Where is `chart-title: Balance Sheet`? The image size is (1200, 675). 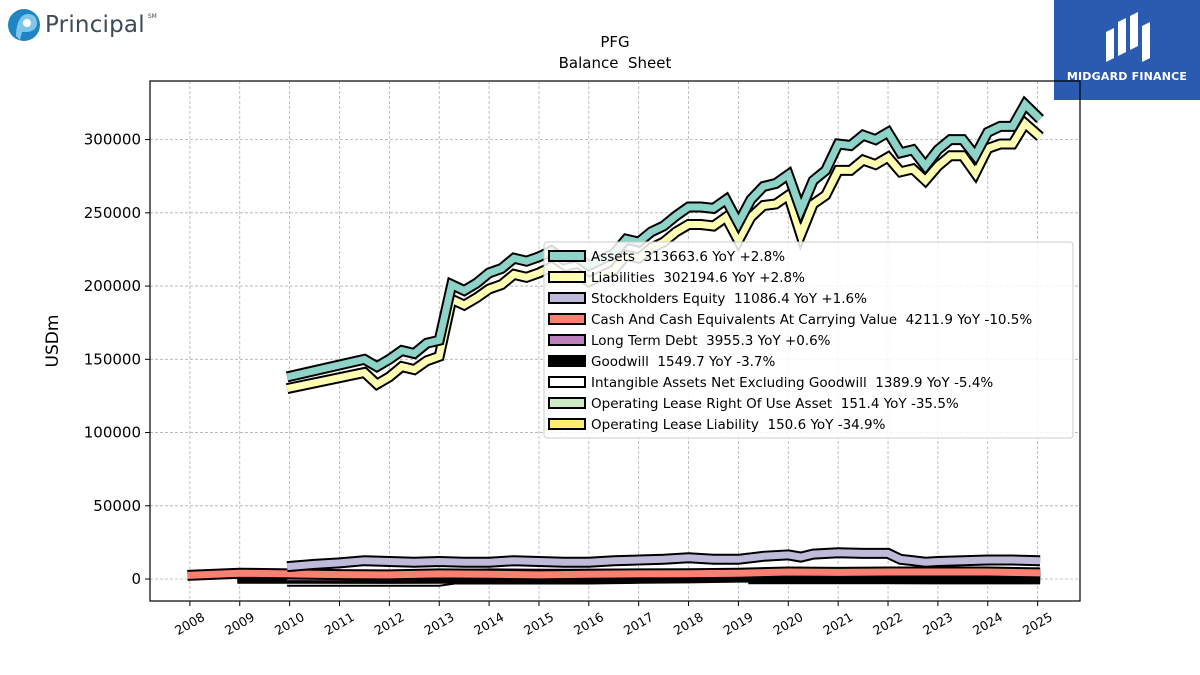 chart-title: Balance Sheet is located at coordinates (615, 63).